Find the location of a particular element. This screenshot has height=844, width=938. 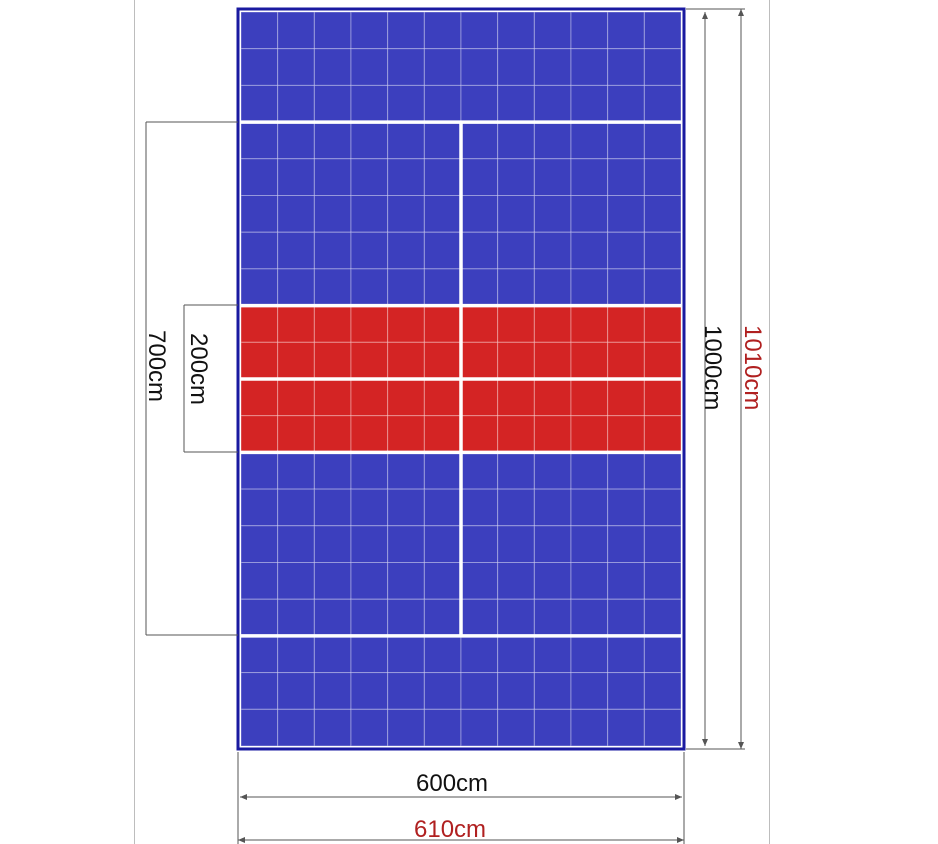

zone-200-label: 200cm is located at coordinates (198, 369).